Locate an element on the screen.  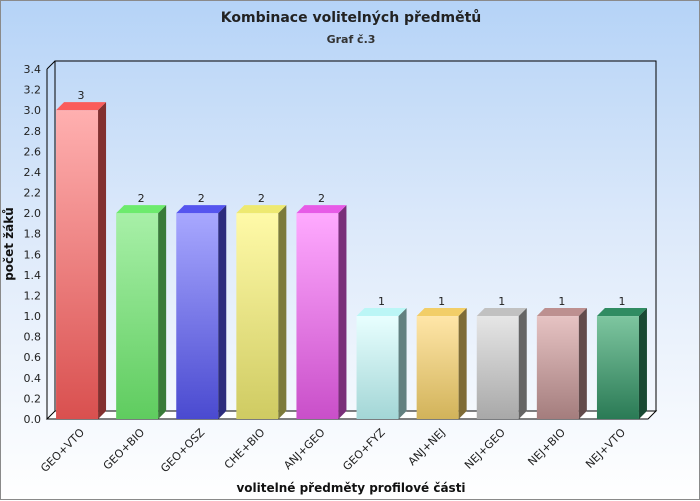
y-tick-label: 2.2 is located at coordinates (33, 193).